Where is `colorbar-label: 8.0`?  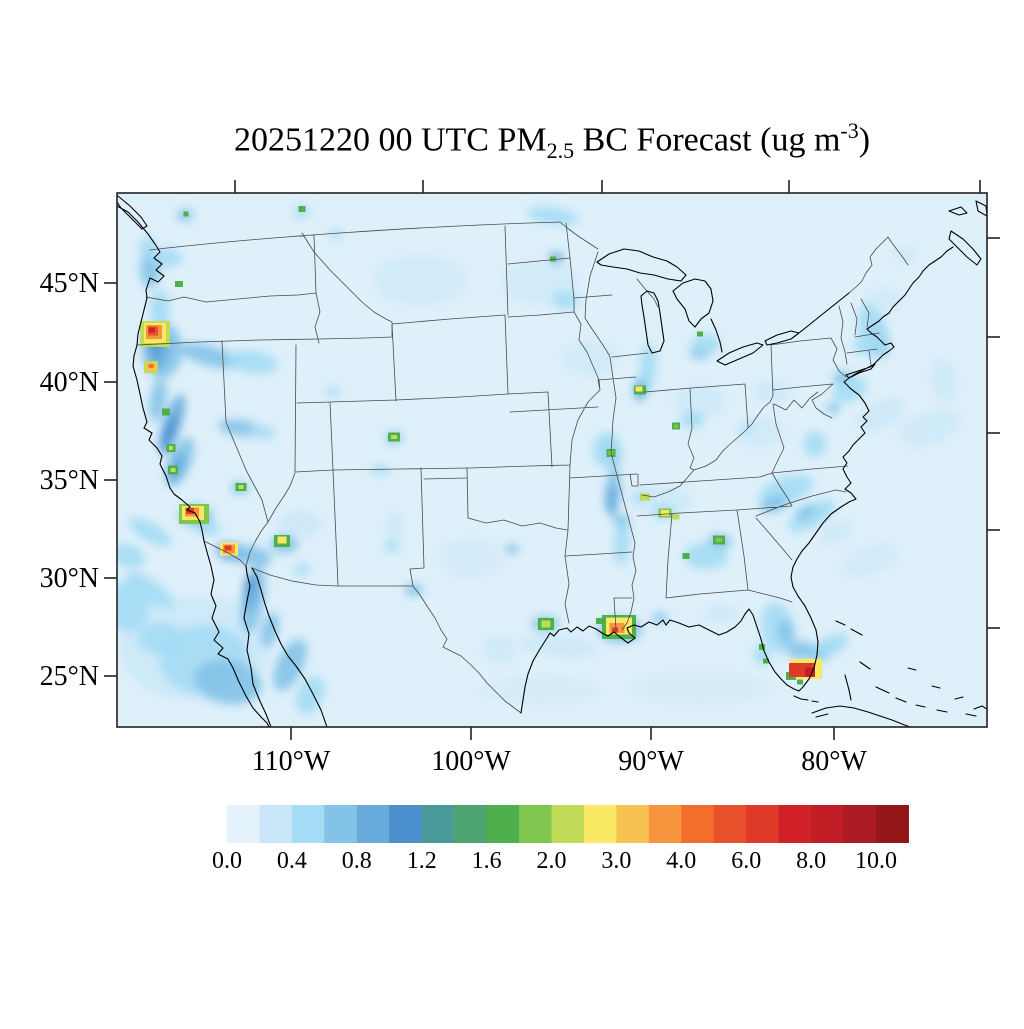
colorbar-label: 8.0 is located at coordinates (811, 861).